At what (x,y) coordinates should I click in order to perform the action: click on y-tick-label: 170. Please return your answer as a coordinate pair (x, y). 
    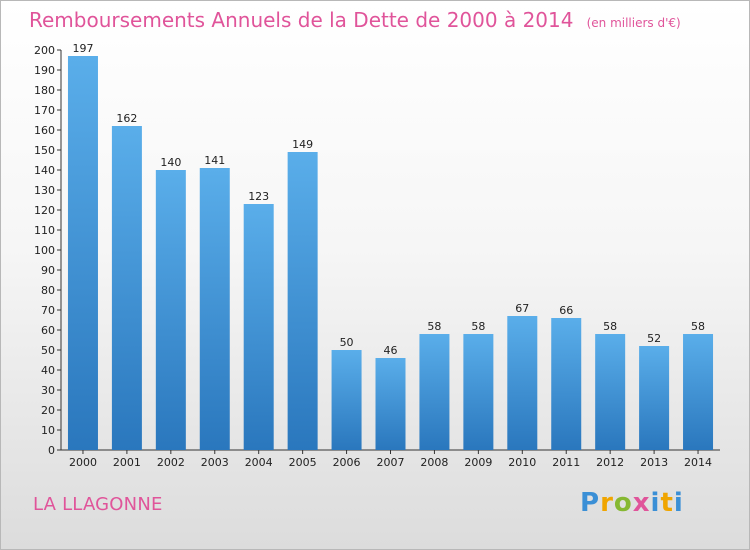
    Looking at the image, I should click on (44, 110).